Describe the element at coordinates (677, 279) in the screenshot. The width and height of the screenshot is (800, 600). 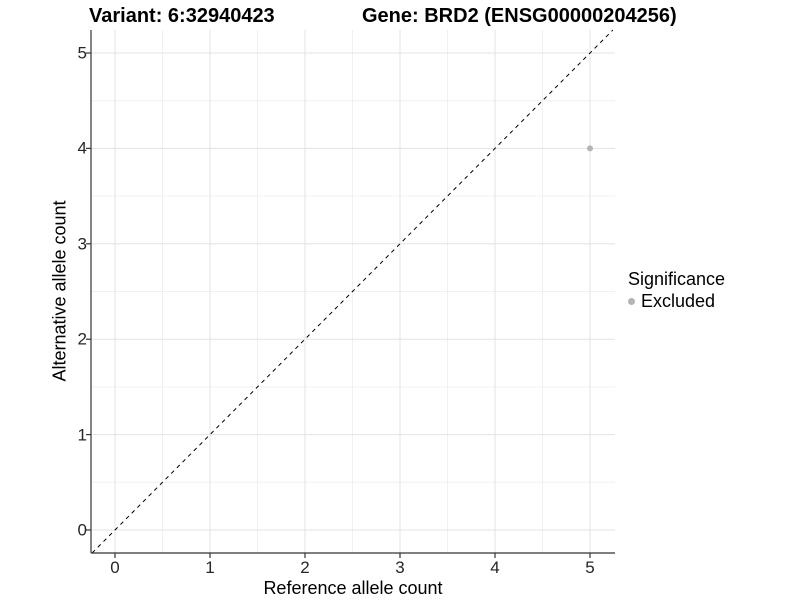
I see `legend-title: Significance` at that location.